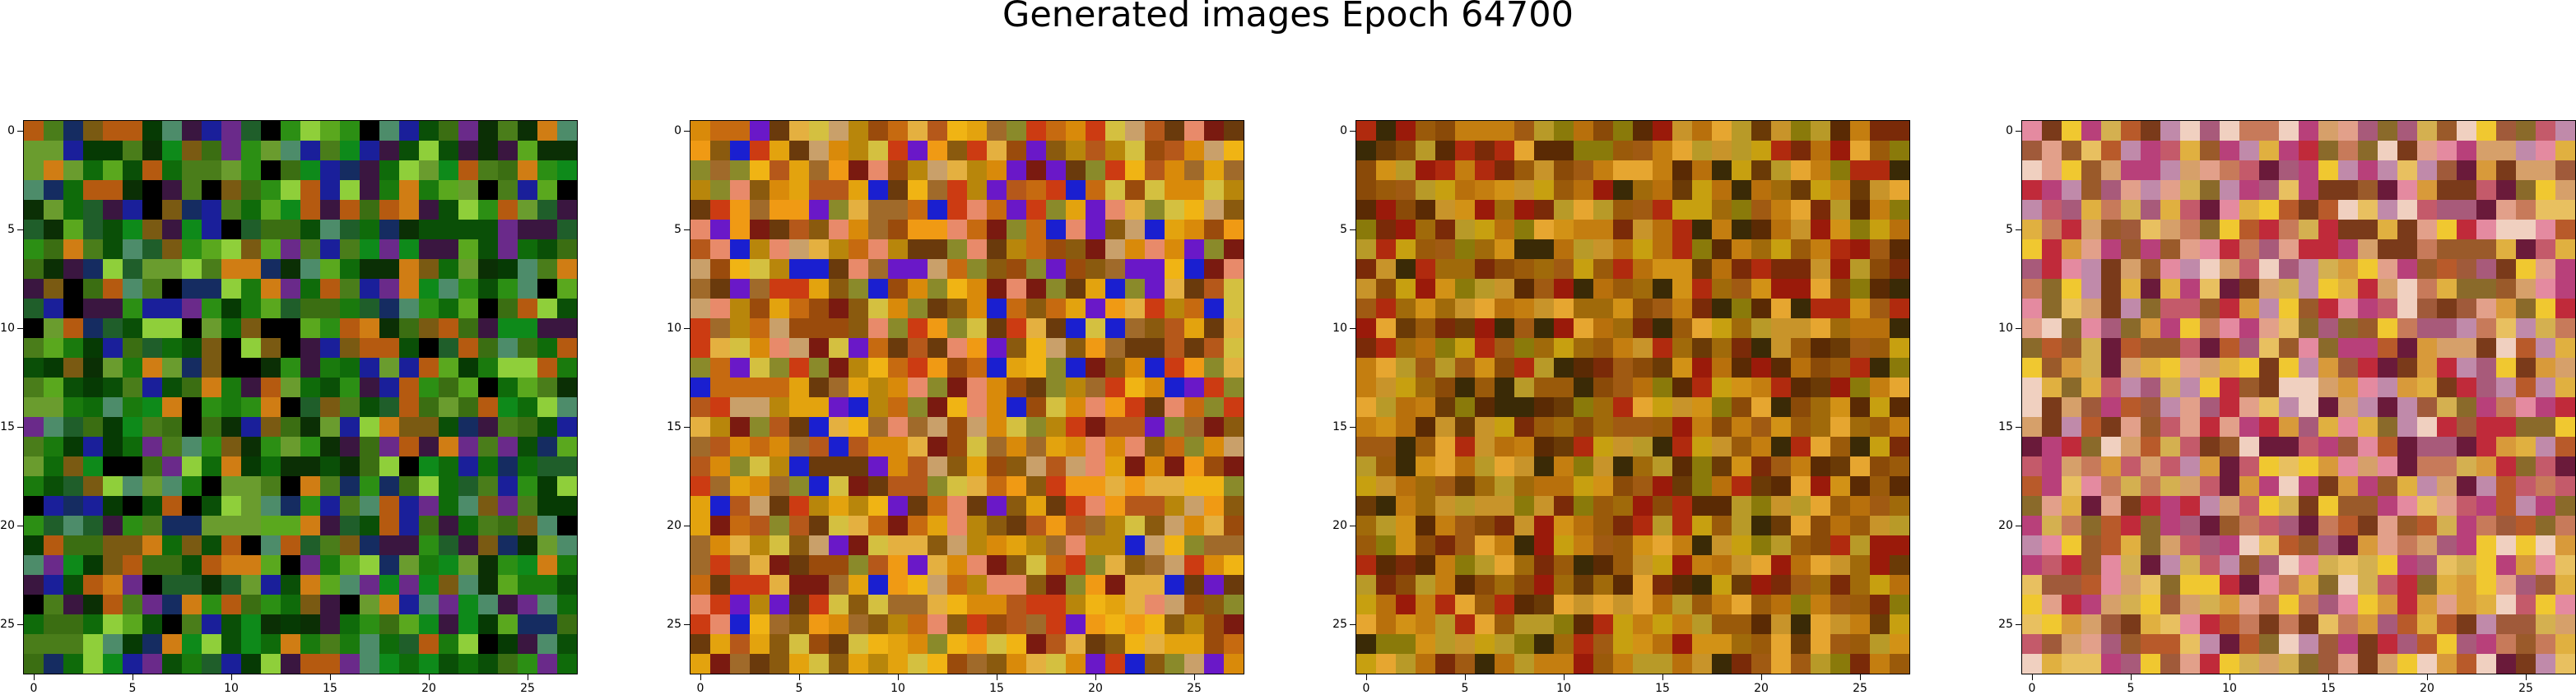 Image resolution: width=2576 pixels, height=695 pixels. I want to click on figure-title: Generated images Epoch 64700, so click(1288, 17).